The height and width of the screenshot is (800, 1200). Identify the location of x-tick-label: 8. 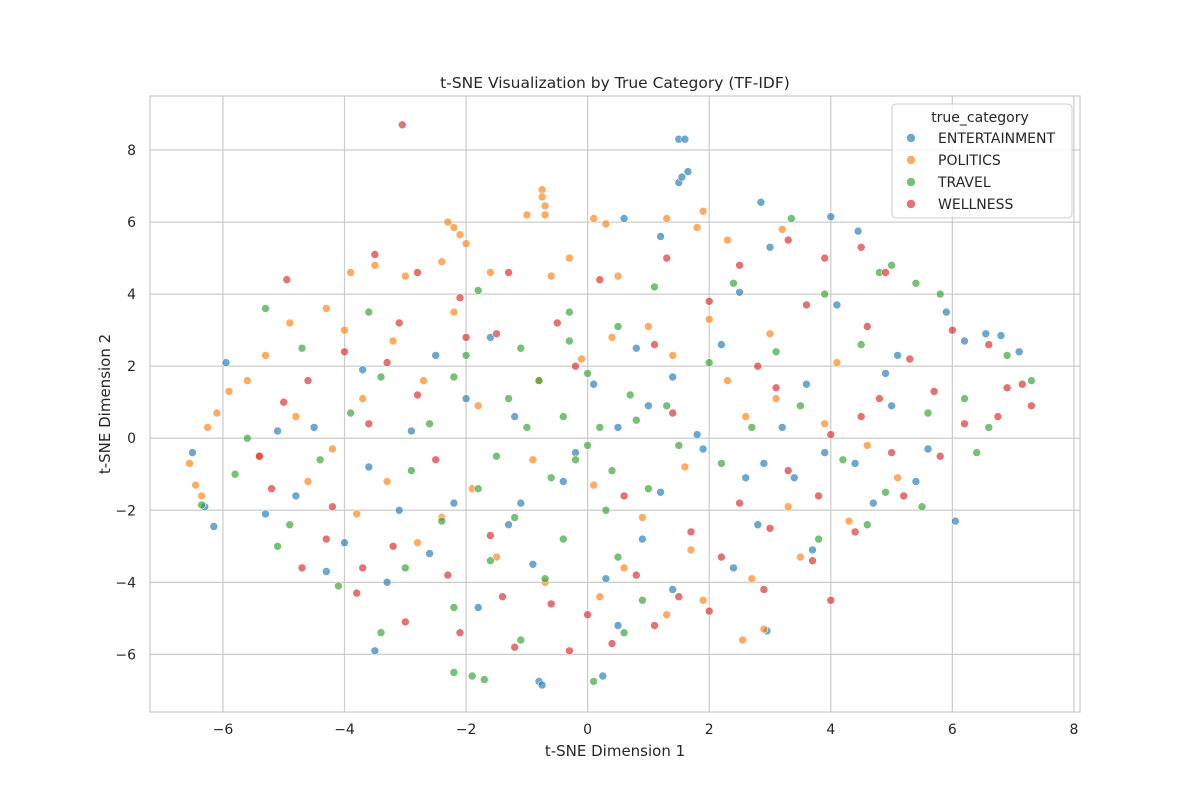
(1073, 730).